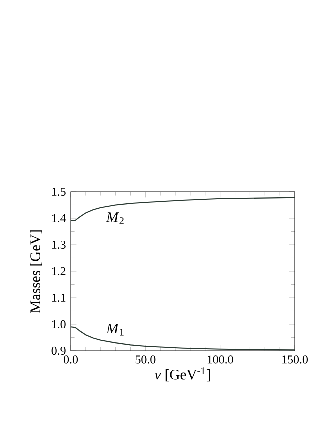 This screenshot has height=423, width=327. What do you see at coordinates (221, 360) in the screenshot?
I see `x-tick-label: 100.0` at bounding box center [221, 360].